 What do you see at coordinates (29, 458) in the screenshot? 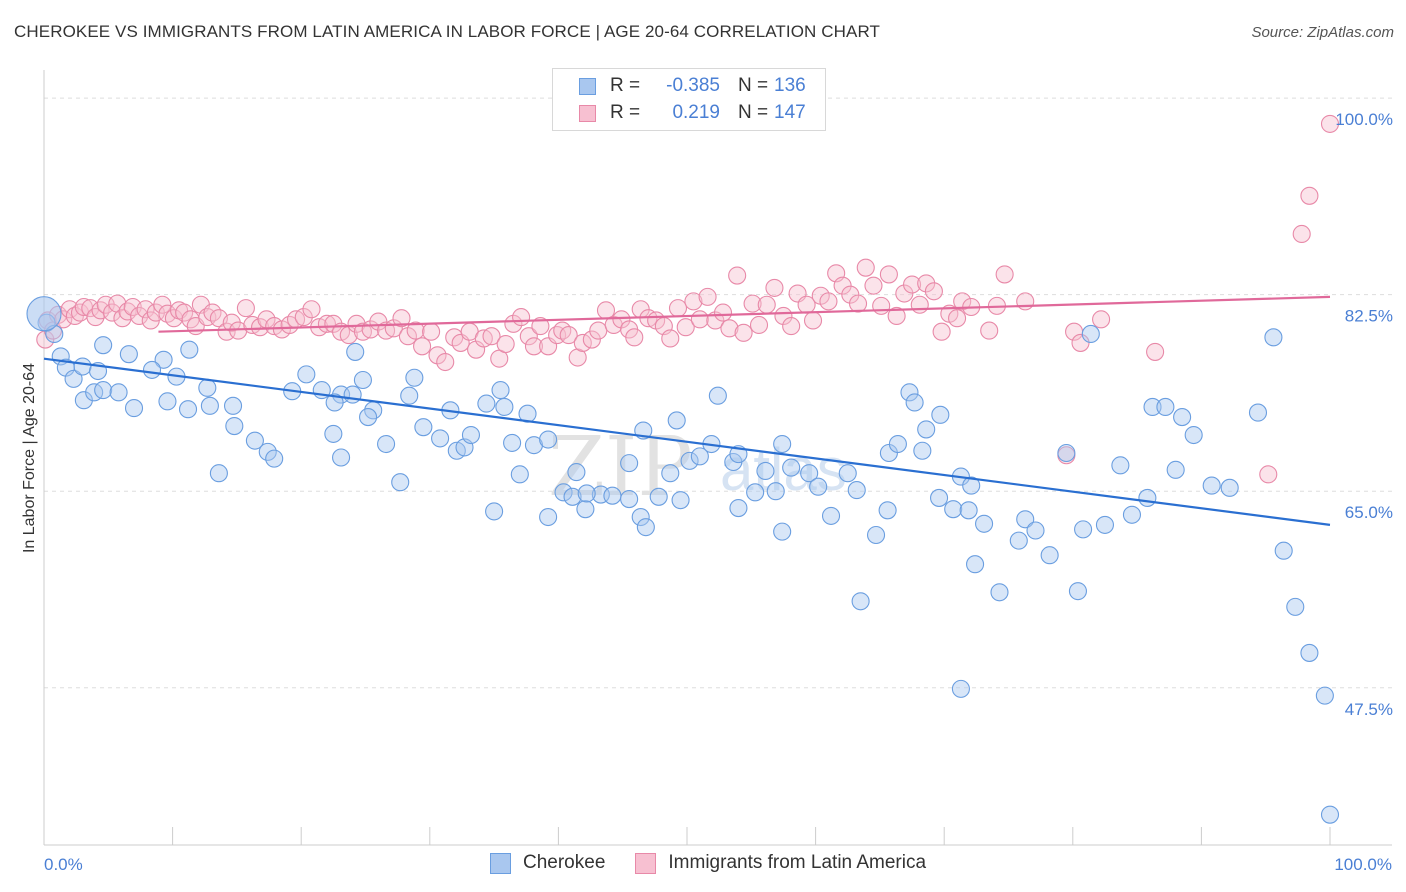
I see `y-axis-label: In Labor Force | Age 20-64` at bounding box center [29, 458].